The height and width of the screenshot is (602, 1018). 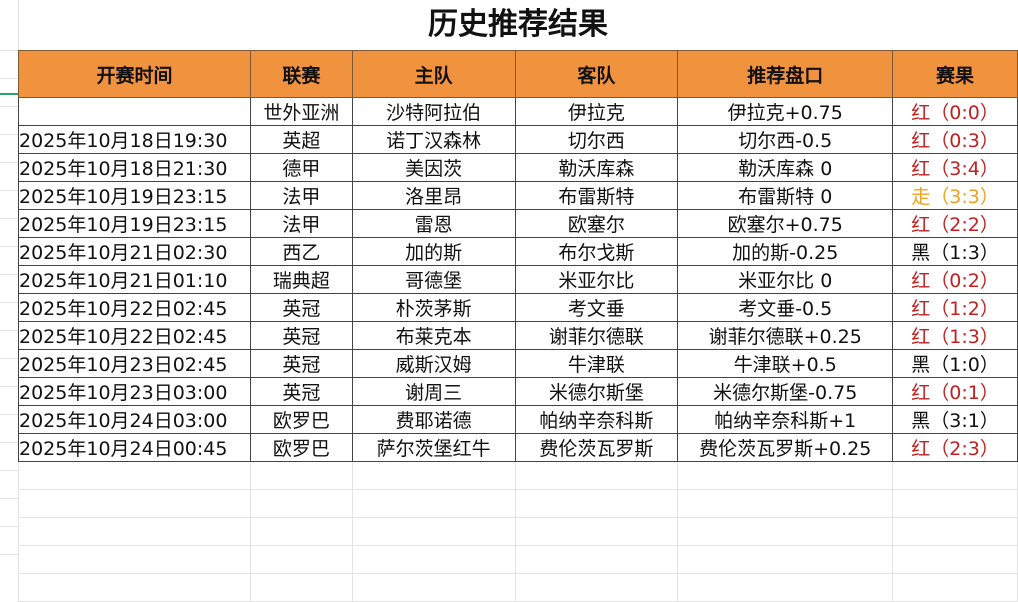 What do you see at coordinates (433, 195) in the screenshot?
I see `home-team-cell: 洛里昂` at bounding box center [433, 195].